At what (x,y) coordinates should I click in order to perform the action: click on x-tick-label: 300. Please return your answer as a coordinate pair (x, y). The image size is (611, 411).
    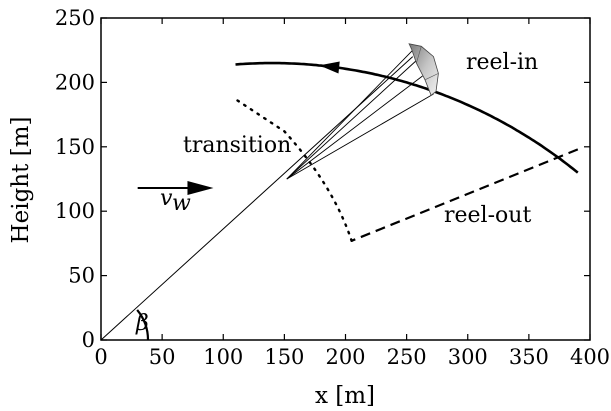
    Looking at the image, I should click on (468, 357).